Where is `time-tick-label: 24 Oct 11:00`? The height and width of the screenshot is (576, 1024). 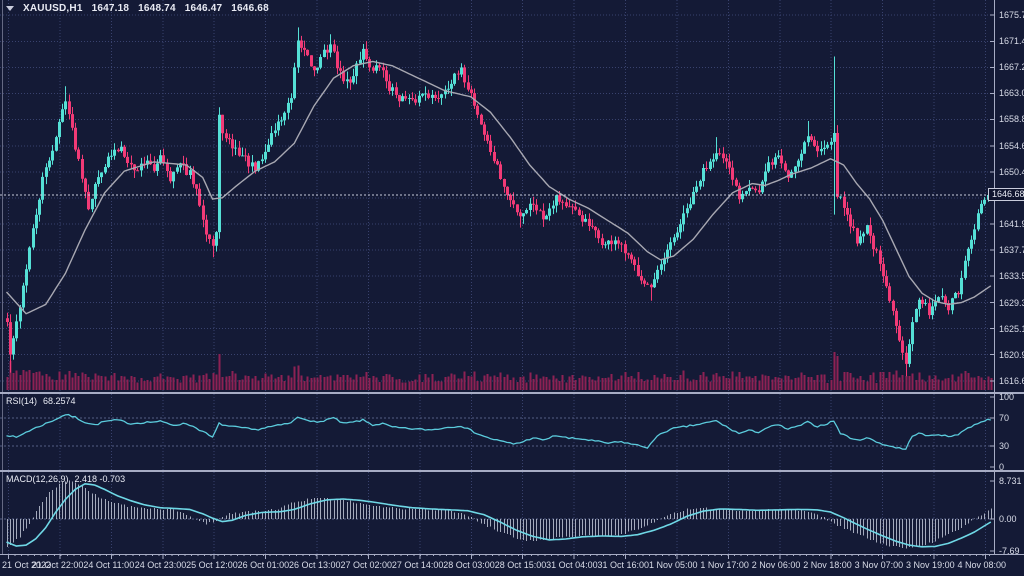 time-tick-label: 24 Oct 11:00 is located at coordinates (109, 565).